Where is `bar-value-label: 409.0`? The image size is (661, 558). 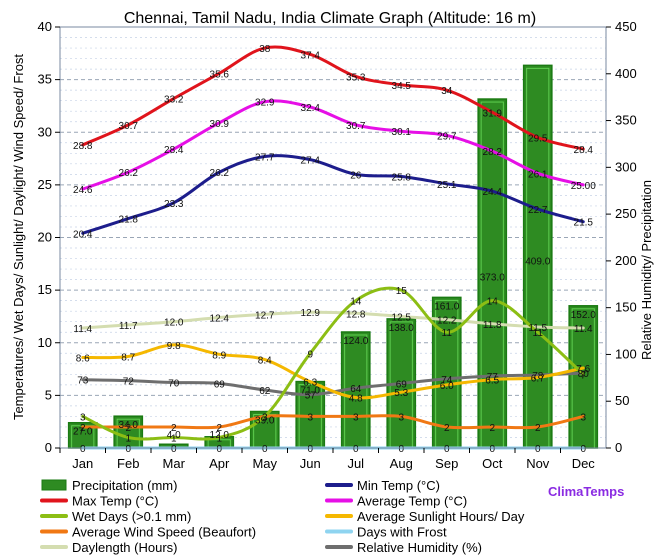
bar-value-label: 409.0 is located at coordinates (537, 261).